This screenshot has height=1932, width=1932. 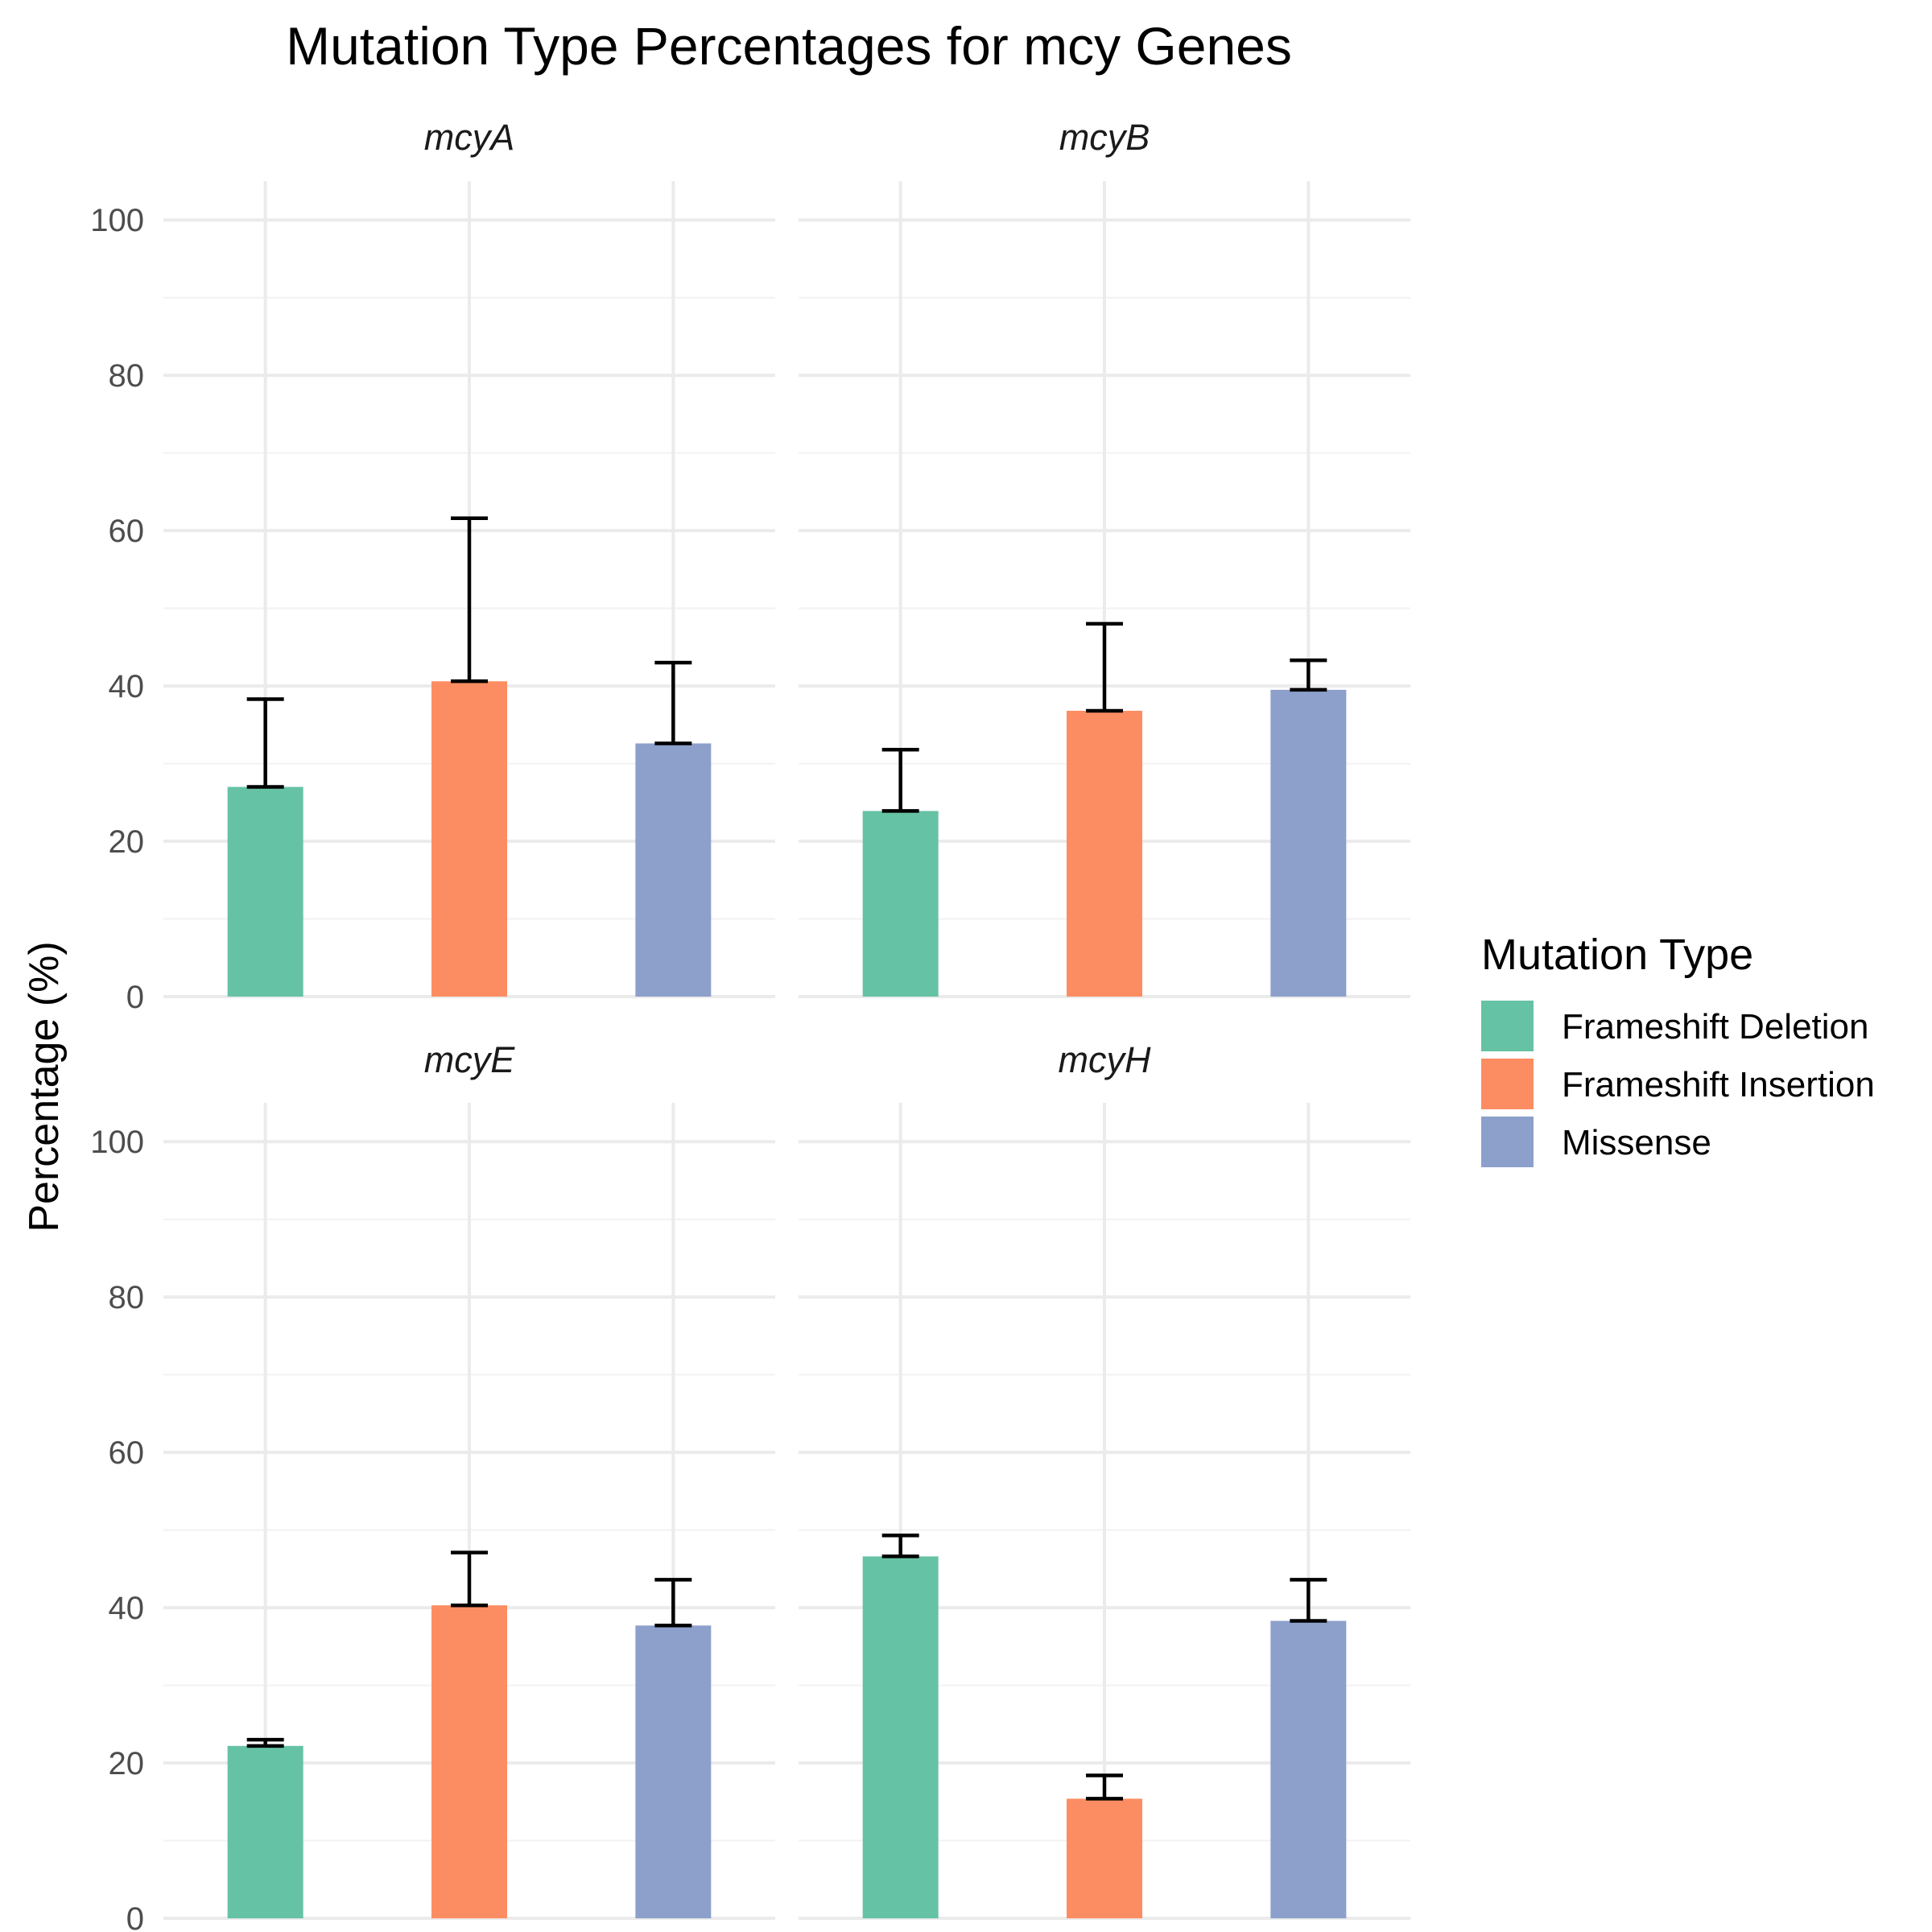 I want to click on legend-label-2: Frameshift Insertion, so click(x=1718, y=1084).